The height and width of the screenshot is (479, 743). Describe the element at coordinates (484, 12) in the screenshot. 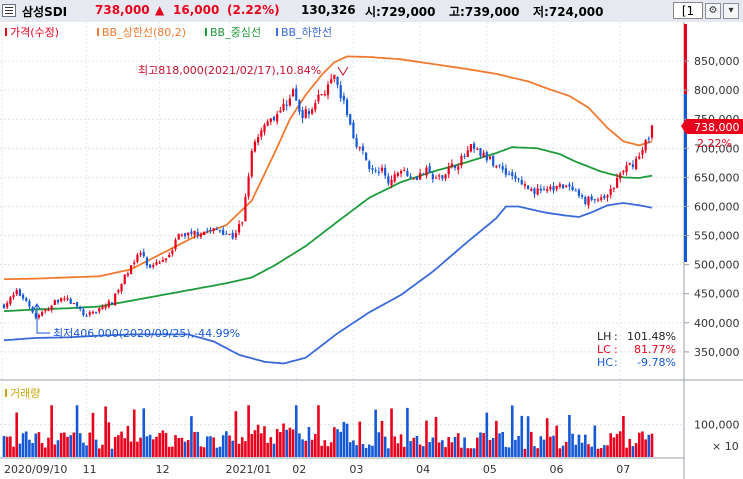

I see `high-price: 고:739,000` at that location.